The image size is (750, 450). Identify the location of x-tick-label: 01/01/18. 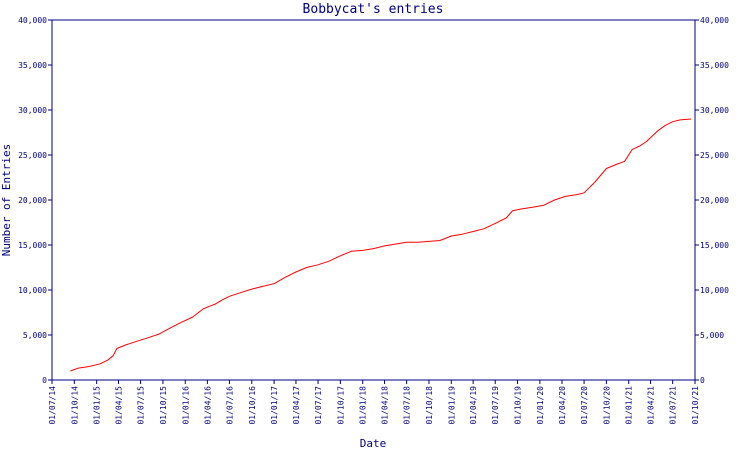
(363, 405).